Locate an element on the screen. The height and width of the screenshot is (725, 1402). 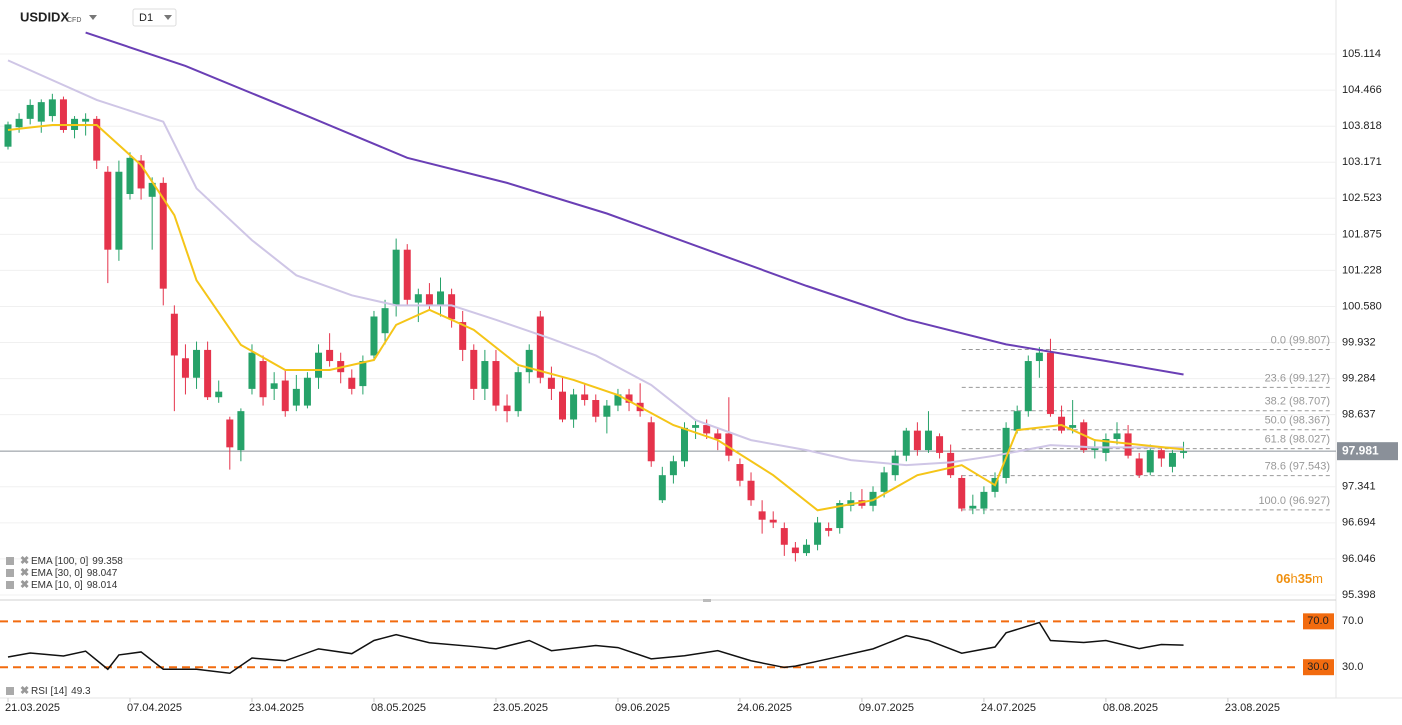
fib-label: 78.6 (97.543) is located at coordinates (1297, 466).